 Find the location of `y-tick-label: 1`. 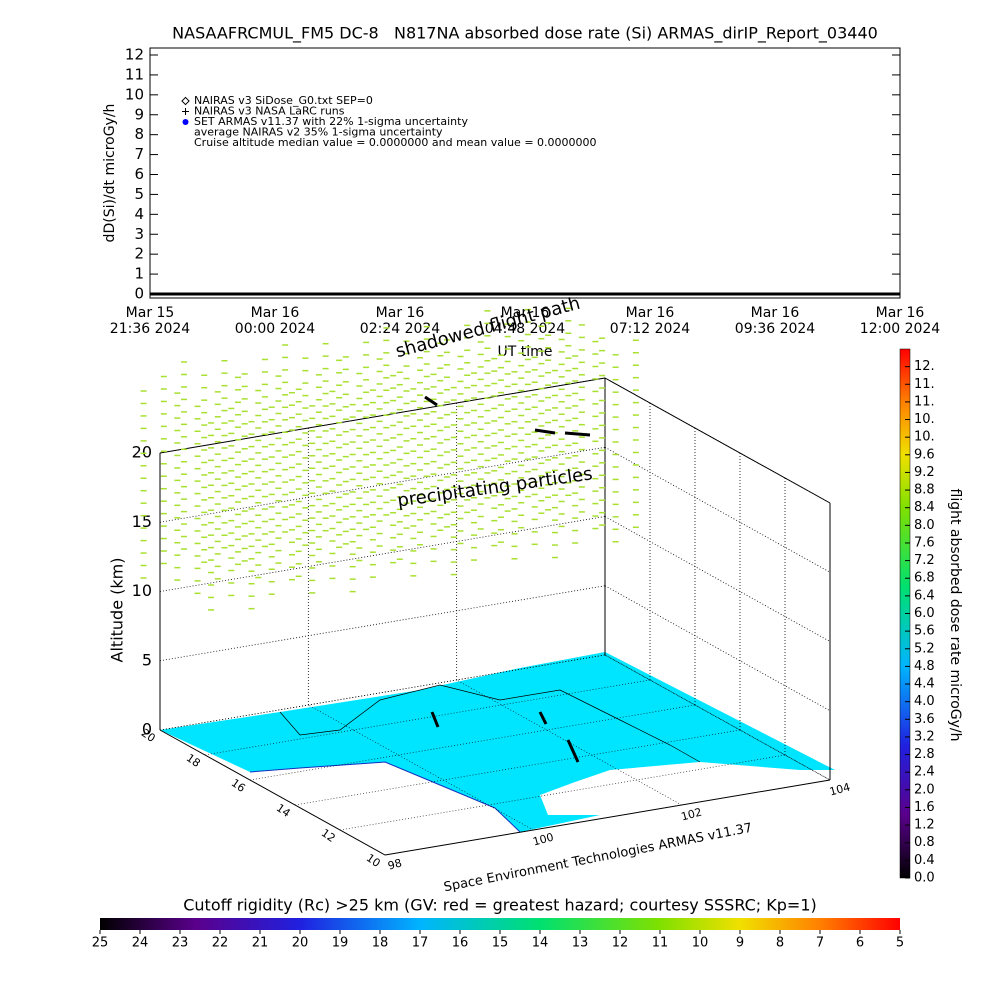

y-tick-label: 1 is located at coordinates (139, 274).